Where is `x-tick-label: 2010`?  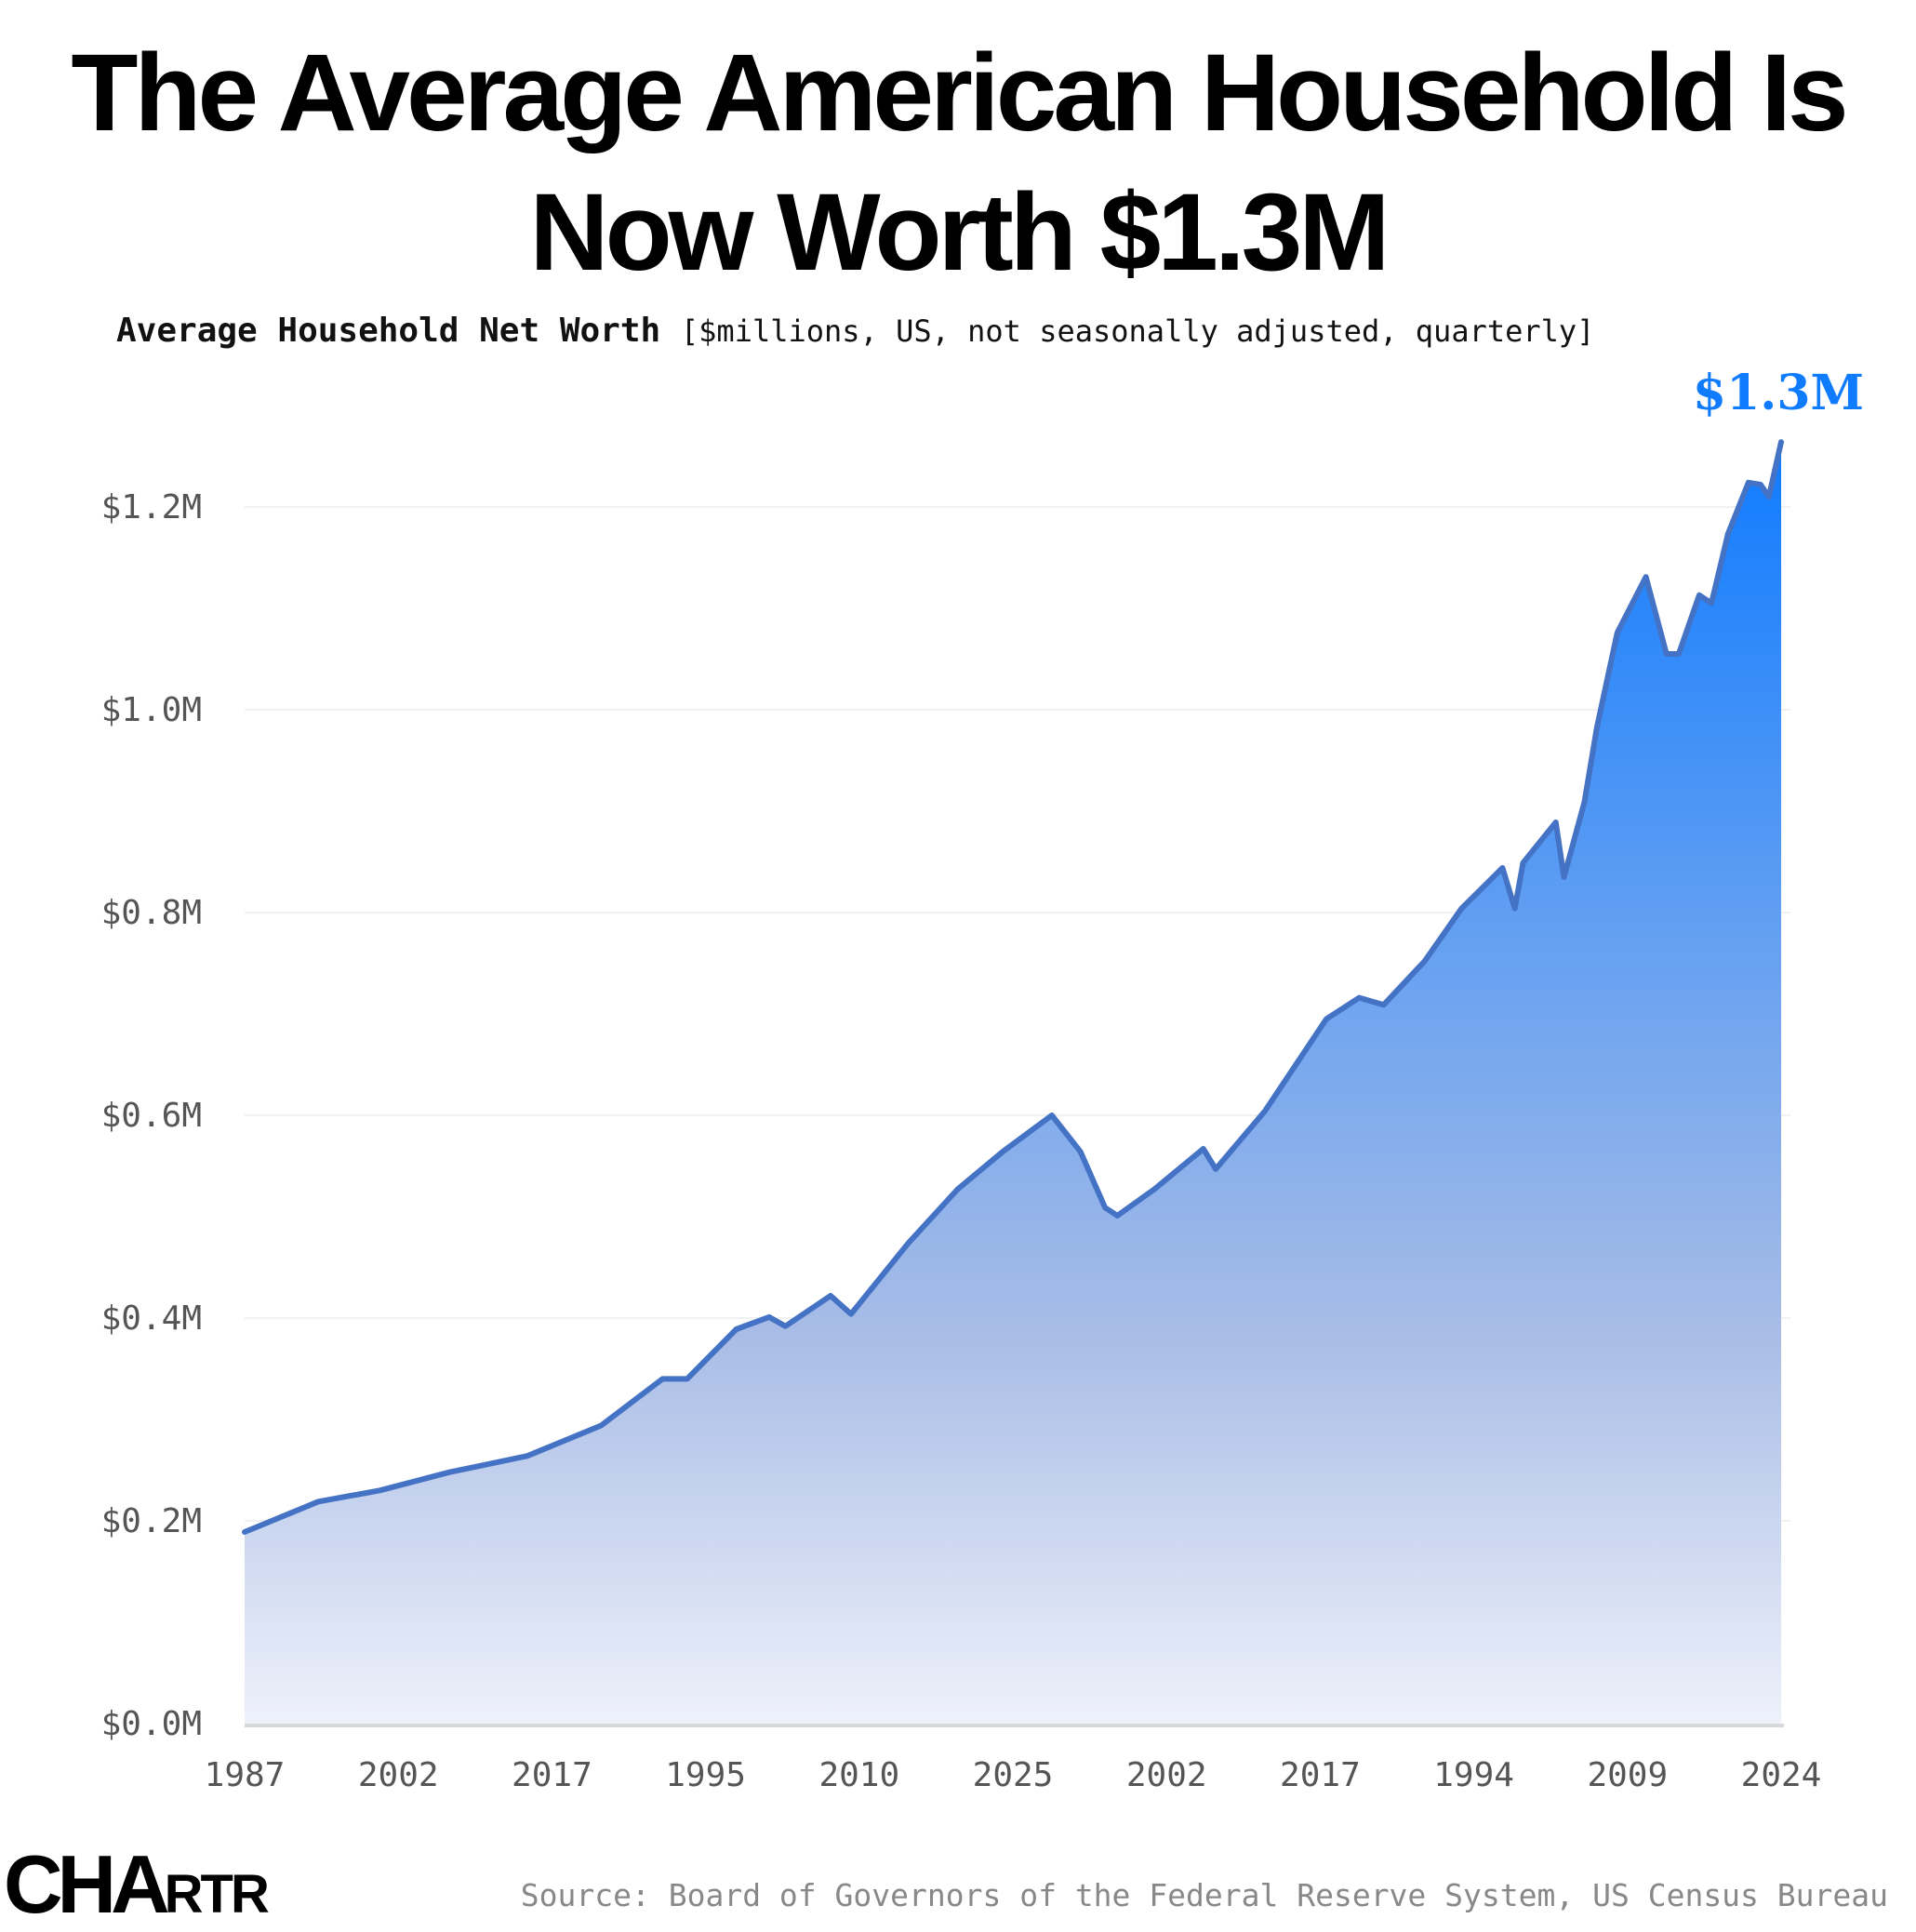
x-tick-label: 2010 is located at coordinates (859, 1775).